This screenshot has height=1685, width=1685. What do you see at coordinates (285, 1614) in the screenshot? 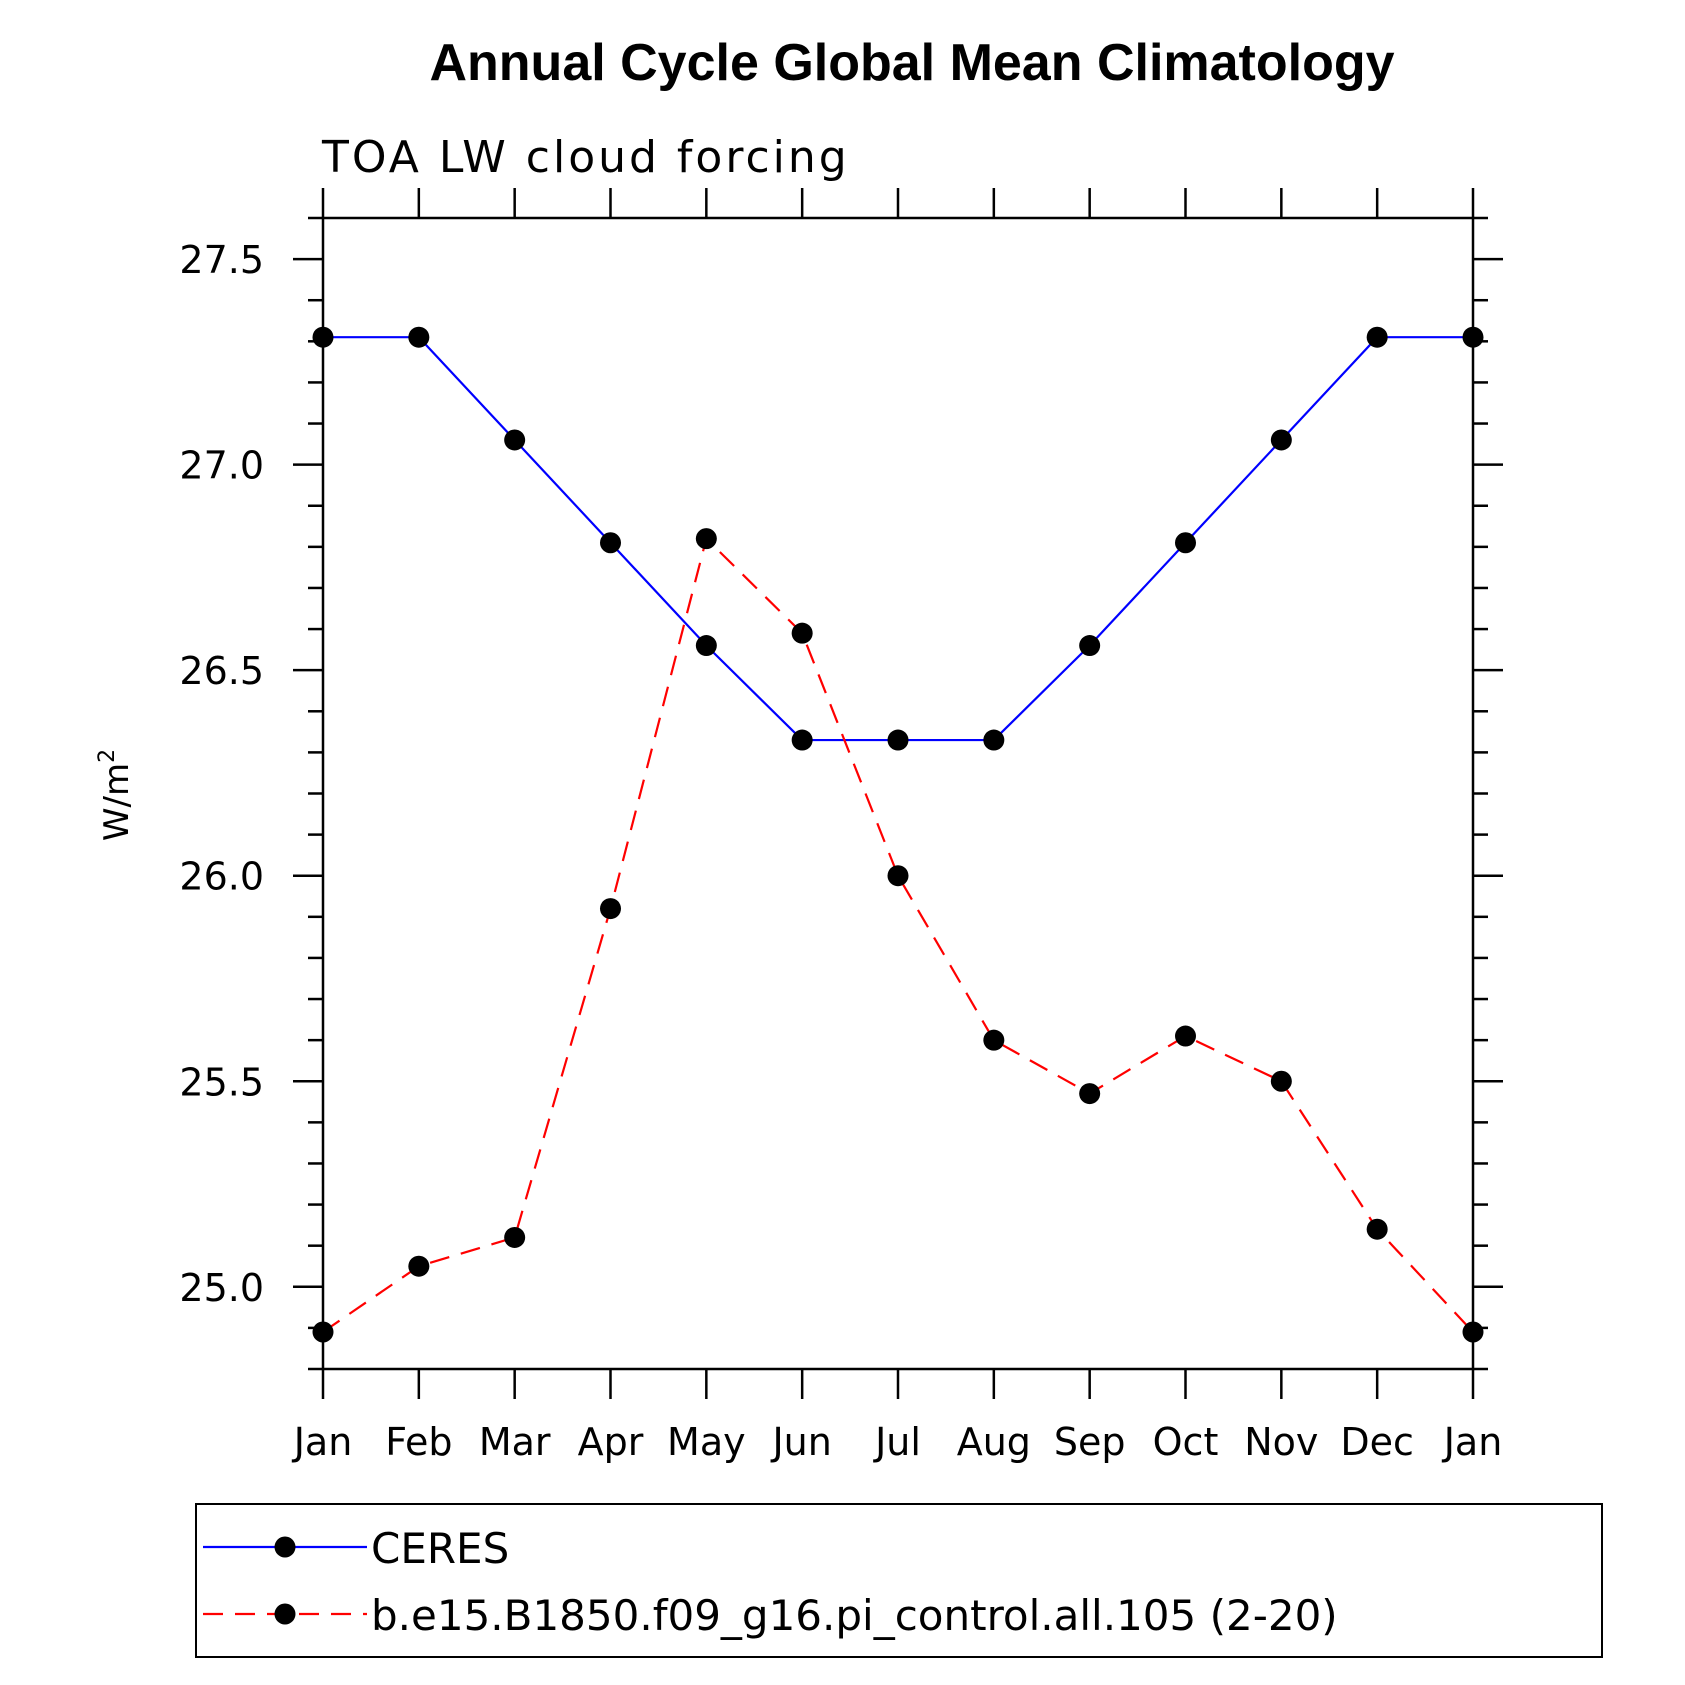
I see `legend-marker-model` at bounding box center [285, 1614].